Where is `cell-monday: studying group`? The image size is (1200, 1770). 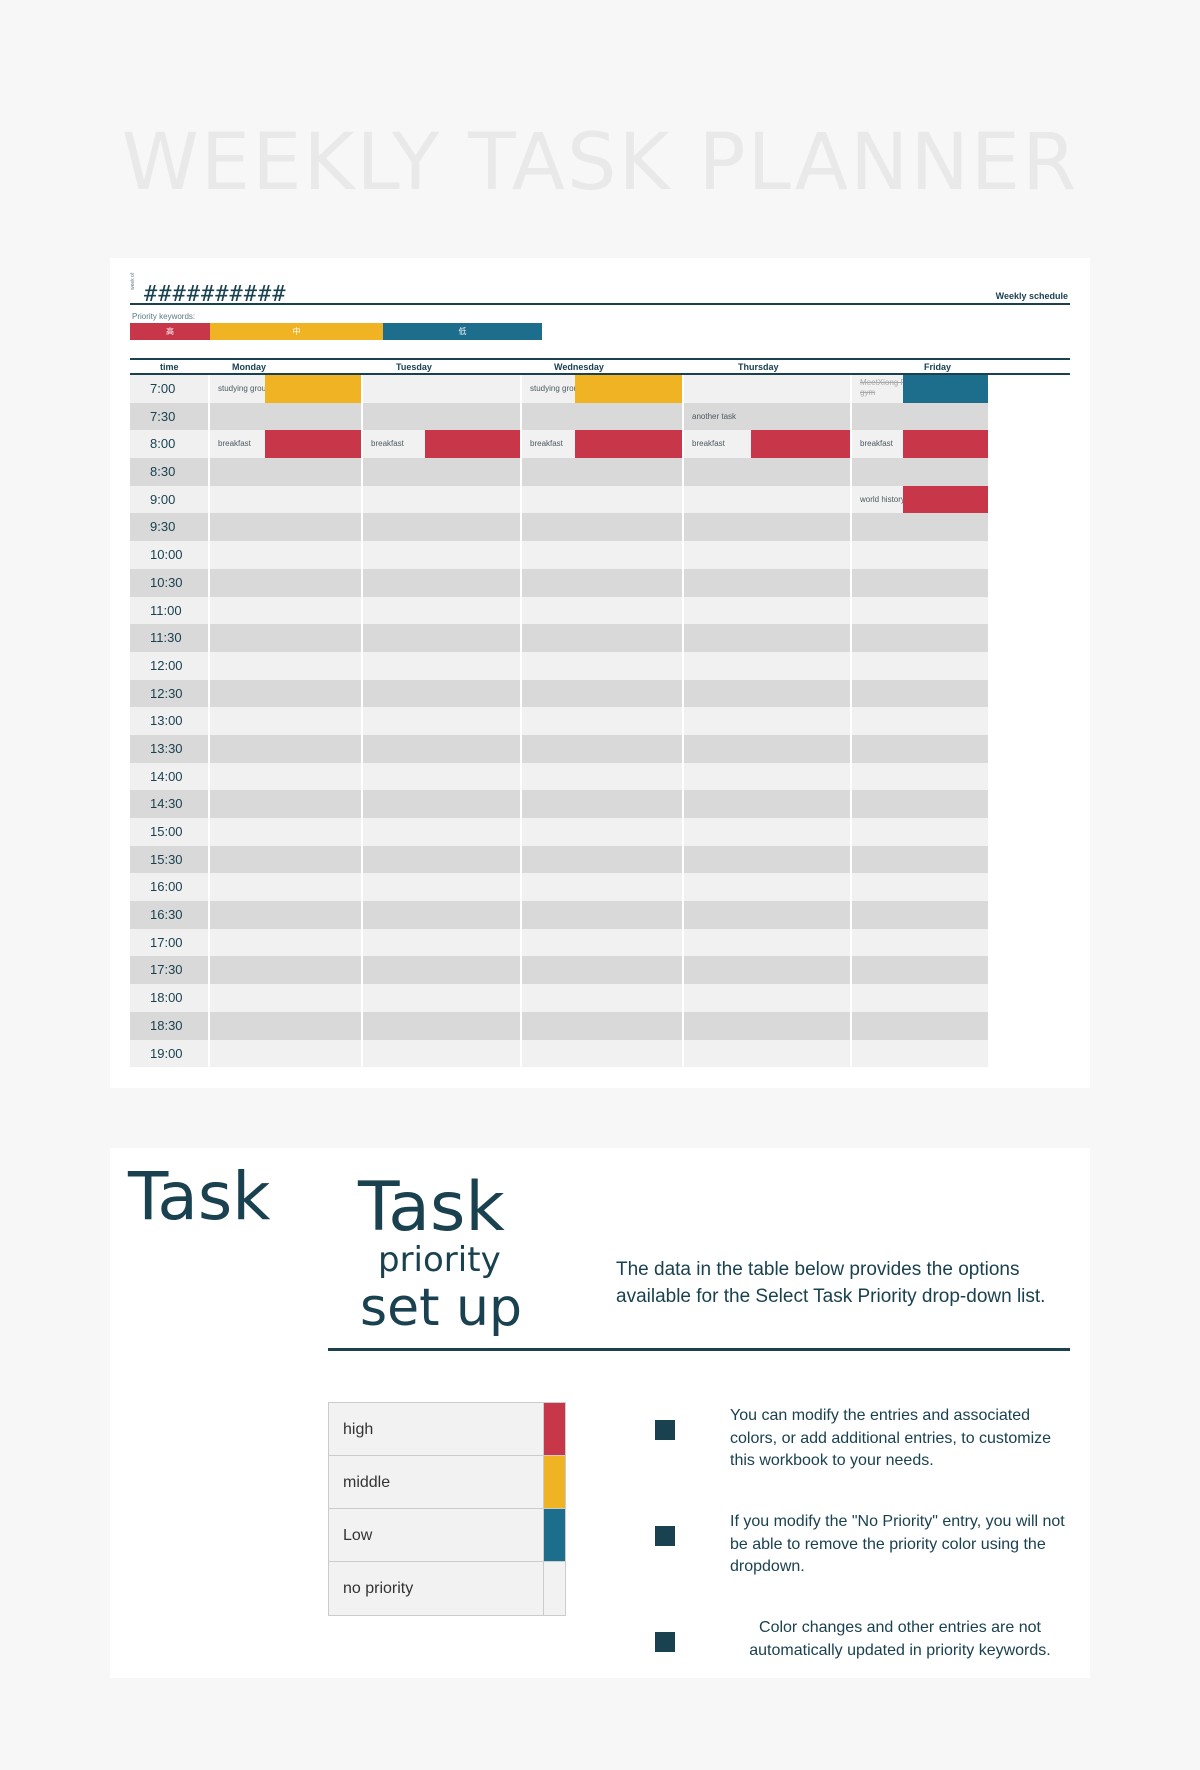 cell-monday: studying group is located at coordinates (286, 389).